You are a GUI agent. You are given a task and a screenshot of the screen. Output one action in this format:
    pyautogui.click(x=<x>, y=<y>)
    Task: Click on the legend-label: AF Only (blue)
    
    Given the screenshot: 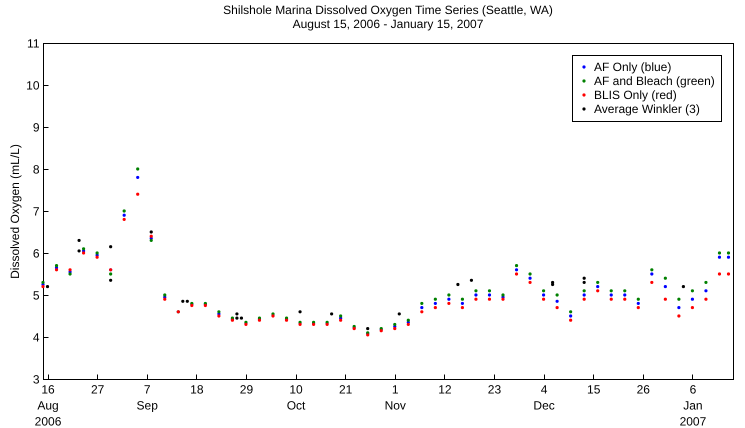 What is the action you would take?
    pyautogui.click(x=633, y=67)
    